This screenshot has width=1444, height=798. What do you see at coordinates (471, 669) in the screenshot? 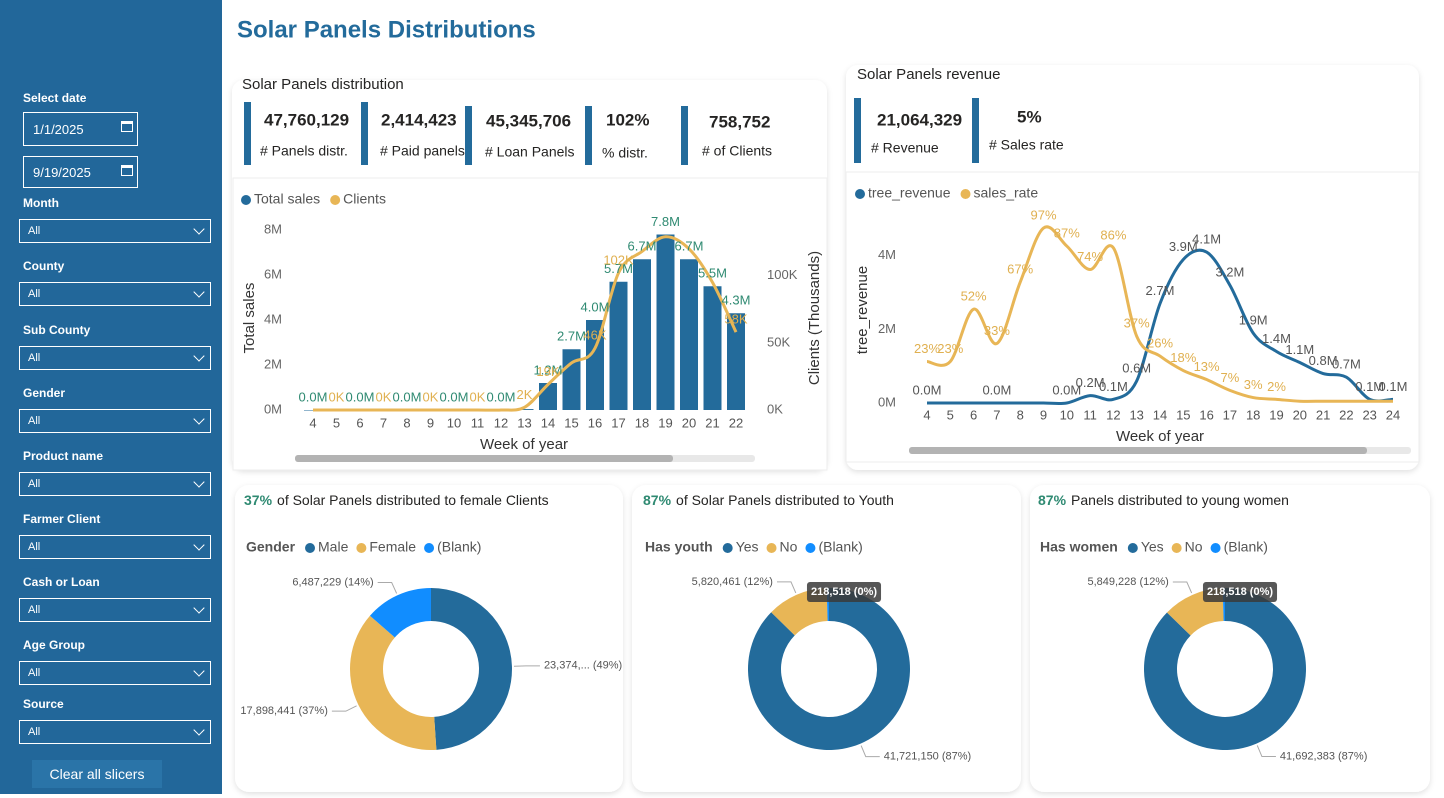
I see `donut-slice` at bounding box center [471, 669].